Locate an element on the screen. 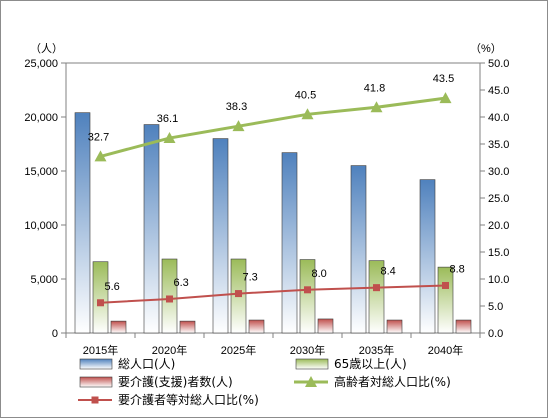 Image resolution: width=548 pixels, height=418 pixels. data-label-care-ratio: 7.3 is located at coordinates (250, 278).